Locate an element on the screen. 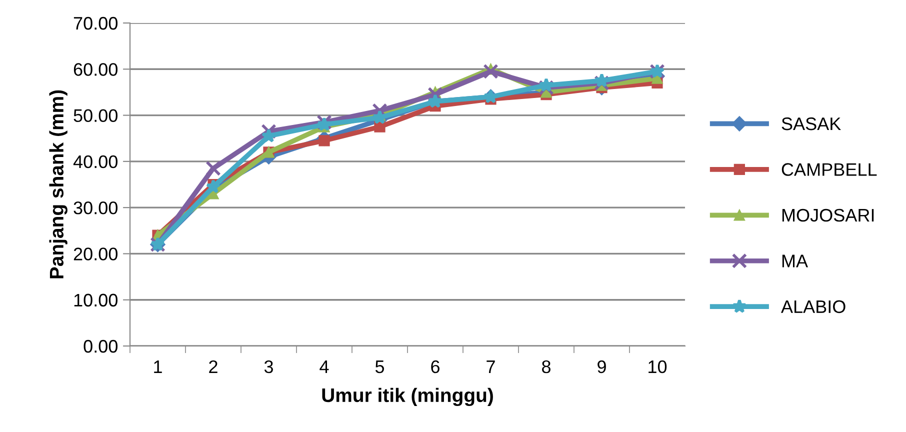 This screenshot has height=432, width=906. y-tick-label: 60.00 is located at coordinates (96, 69).